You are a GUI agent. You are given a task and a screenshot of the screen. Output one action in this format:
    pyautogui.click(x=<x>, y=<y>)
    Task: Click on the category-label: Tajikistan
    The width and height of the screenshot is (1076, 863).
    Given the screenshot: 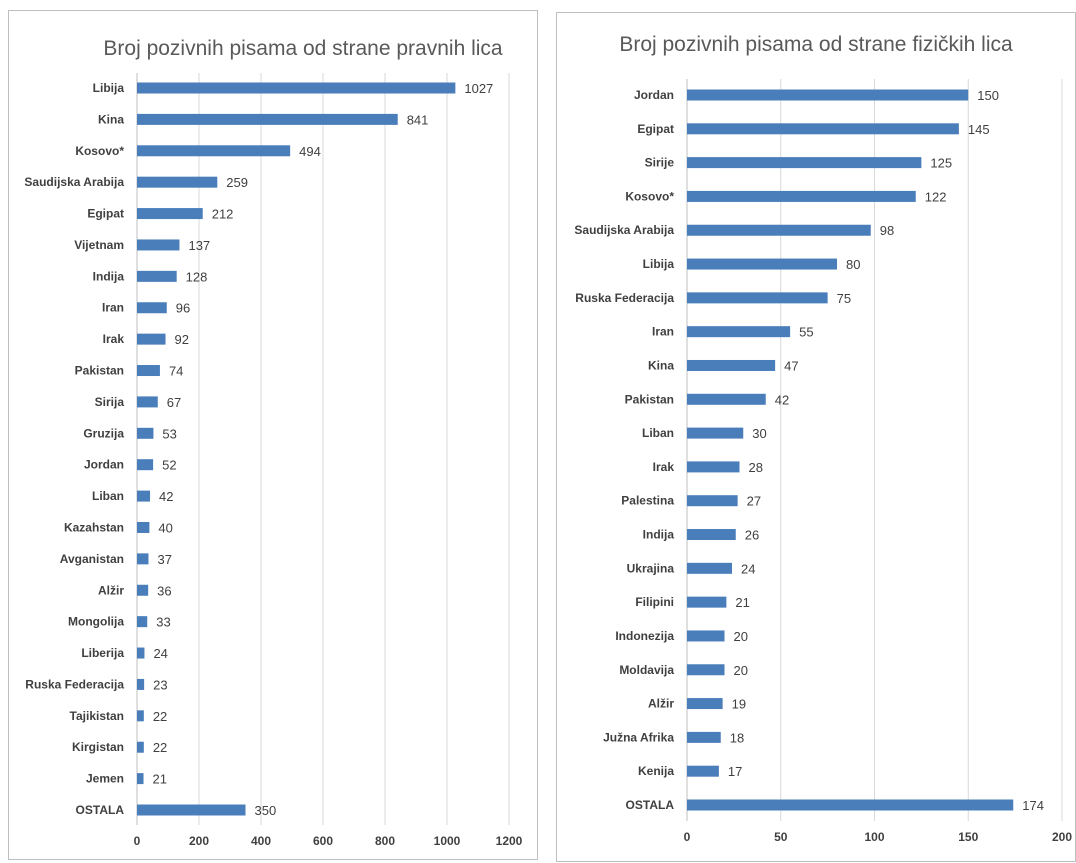 What is the action you would take?
    pyautogui.click(x=97, y=716)
    